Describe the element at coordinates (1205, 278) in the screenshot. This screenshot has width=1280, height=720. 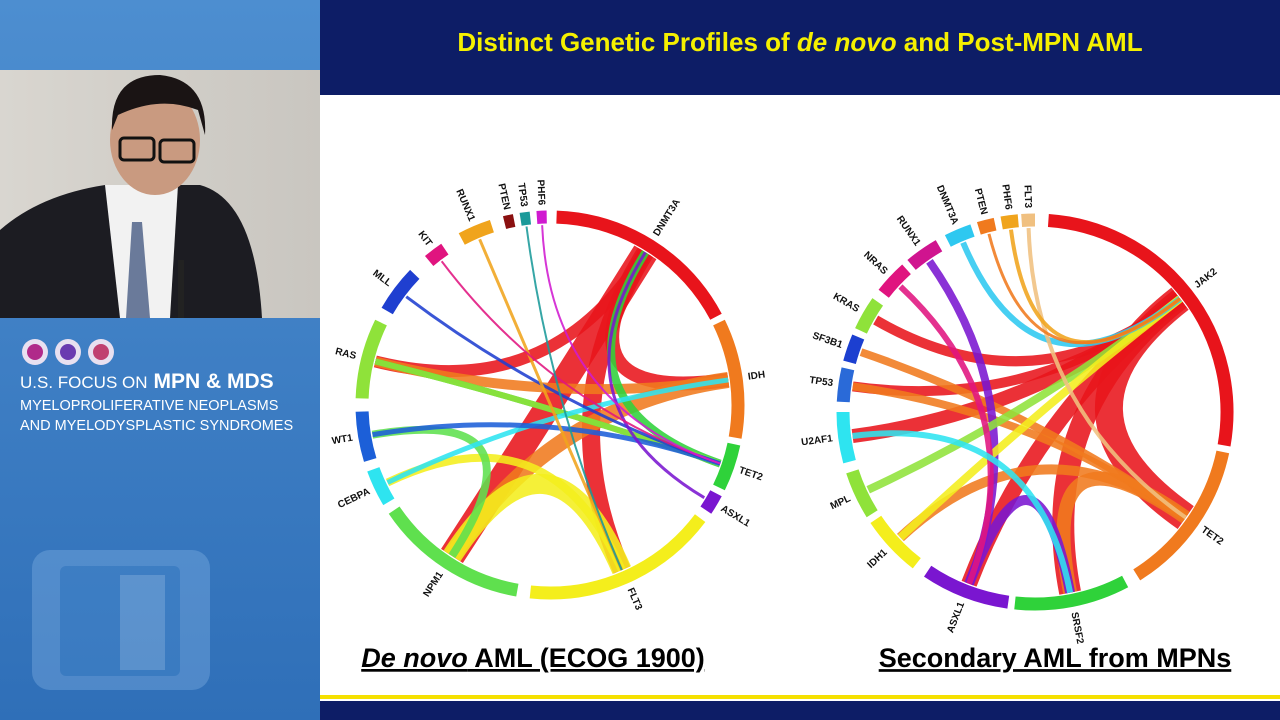
I see `gene-label: JAK2` at that location.